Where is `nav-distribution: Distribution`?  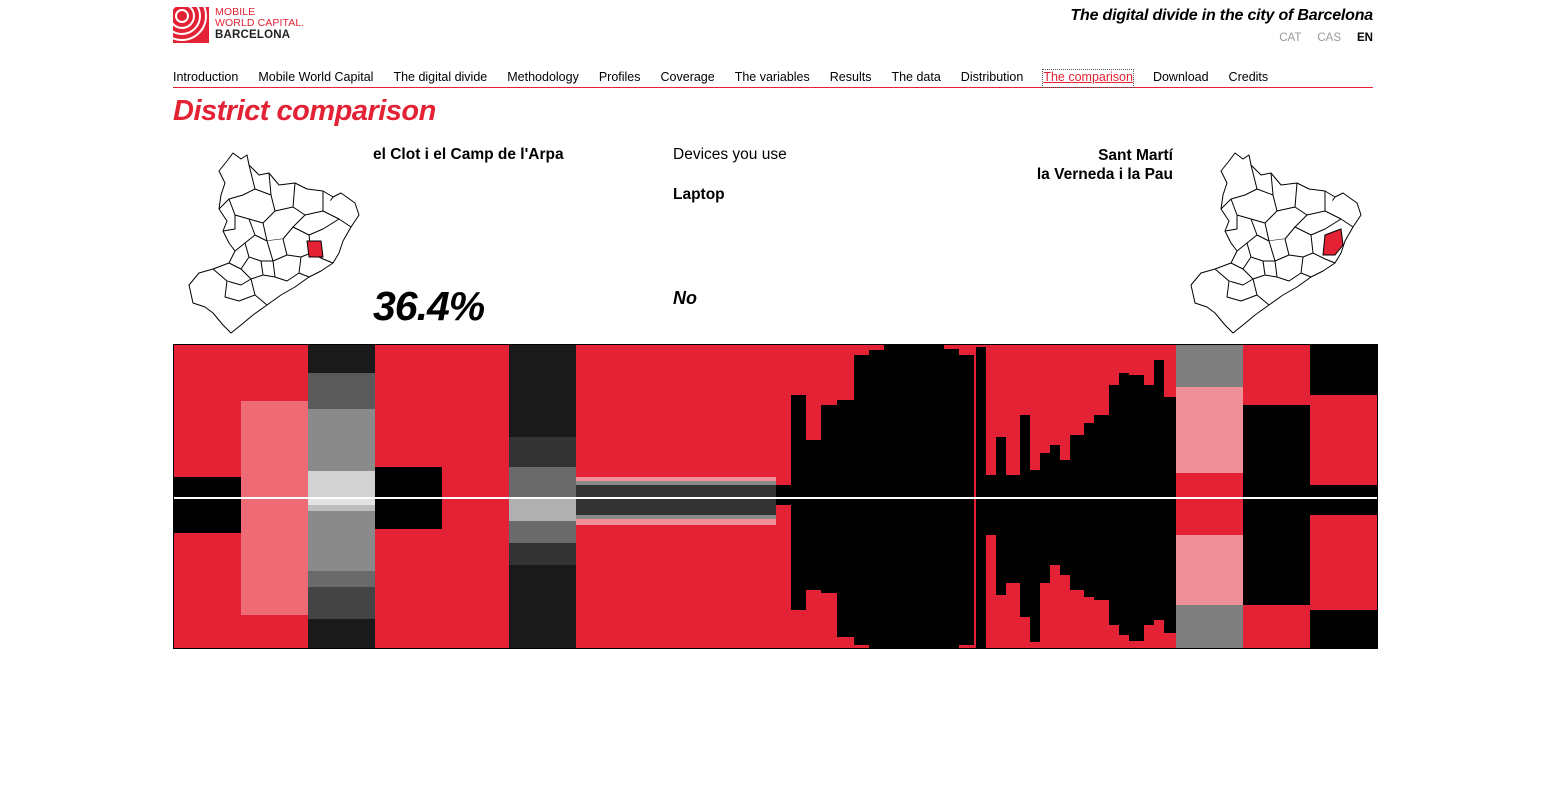 nav-distribution: Distribution is located at coordinates (992, 77).